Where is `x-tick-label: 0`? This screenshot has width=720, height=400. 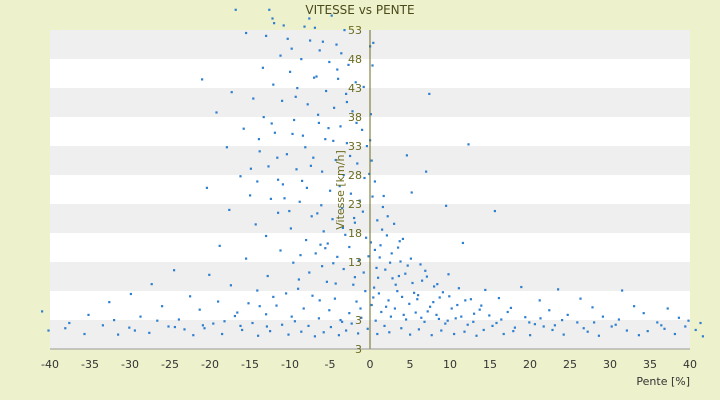 x-tick-label: 0 is located at coordinates (370, 364).